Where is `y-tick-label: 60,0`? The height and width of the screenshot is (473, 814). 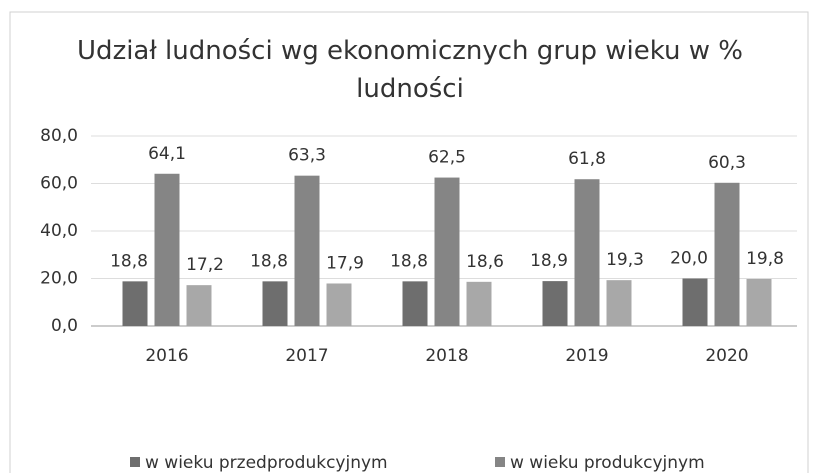 y-tick-label: 60,0 is located at coordinates (59, 184).